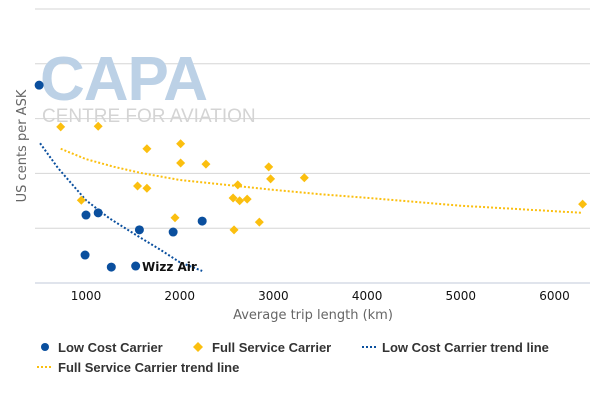  I want to click on legend-lcc-label: Low Cost Carrier, so click(110, 347).